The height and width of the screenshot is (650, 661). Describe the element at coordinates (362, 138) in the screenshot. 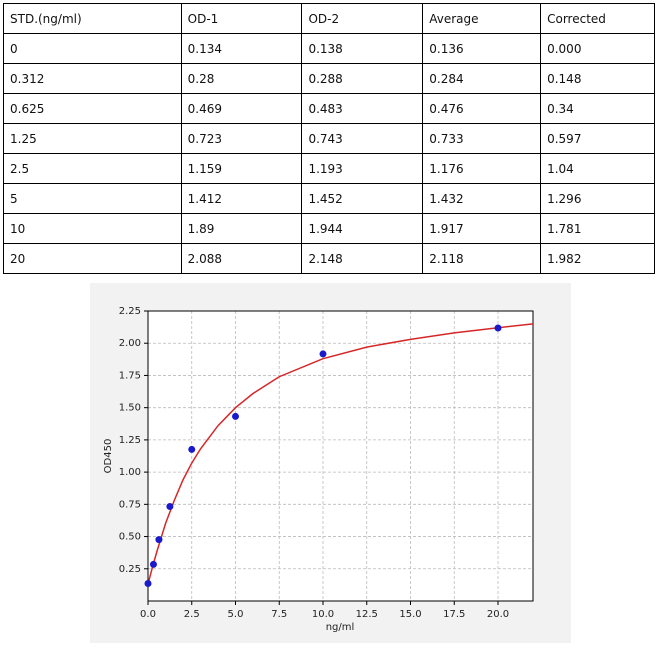

I see `table-cell: 0.743` at that location.